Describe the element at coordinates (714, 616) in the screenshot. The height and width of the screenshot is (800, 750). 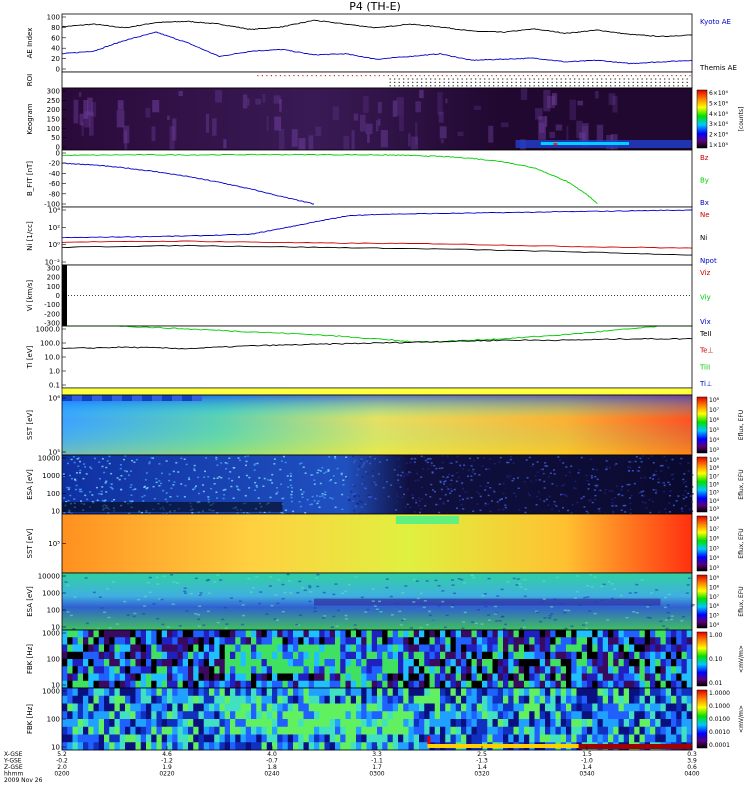
I see `esa_i-colorbar-tick: 10⁵` at that location.